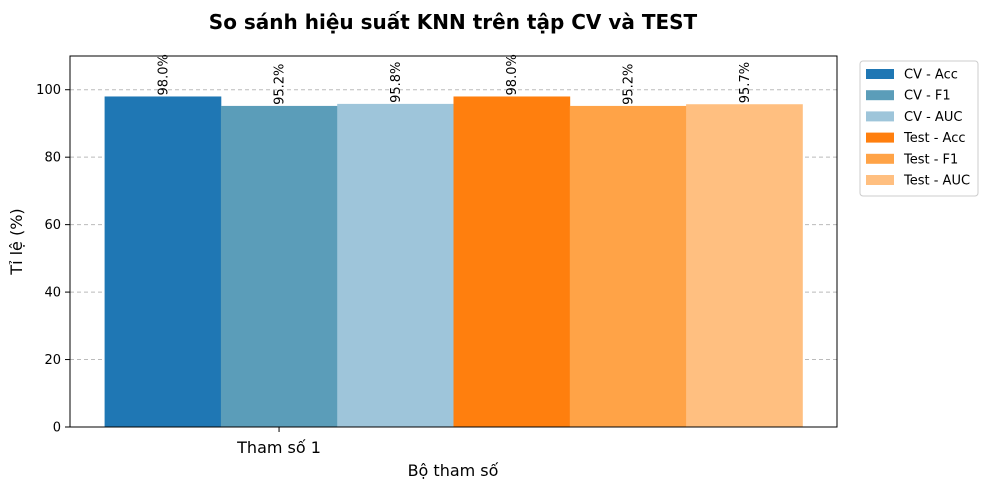 The width and height of the screenshot is (989, 493). What do you see at coordinates (880, 74) in the screenshot?
I see `legend-swatch-cv-acc` at bounding box center [880, 74].